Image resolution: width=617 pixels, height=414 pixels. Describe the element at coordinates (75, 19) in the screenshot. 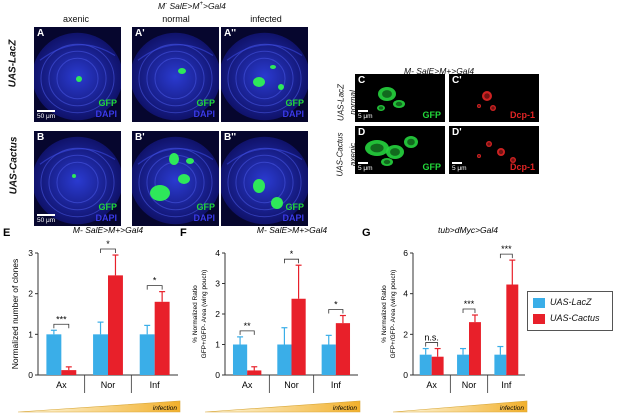

I see `column-label-axenic: axenic` at that location.